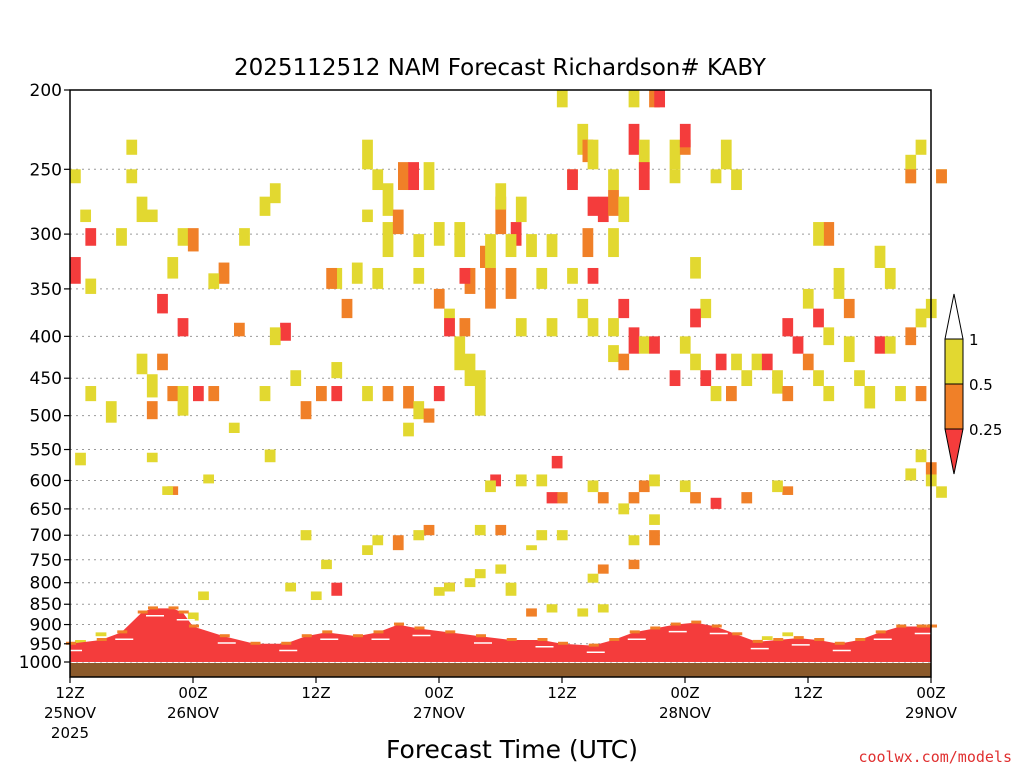  What do you see at coordinates (985, 430) in the screenshot?
I see `colorbar-label: 0.25` at bounding box center [985, 430].